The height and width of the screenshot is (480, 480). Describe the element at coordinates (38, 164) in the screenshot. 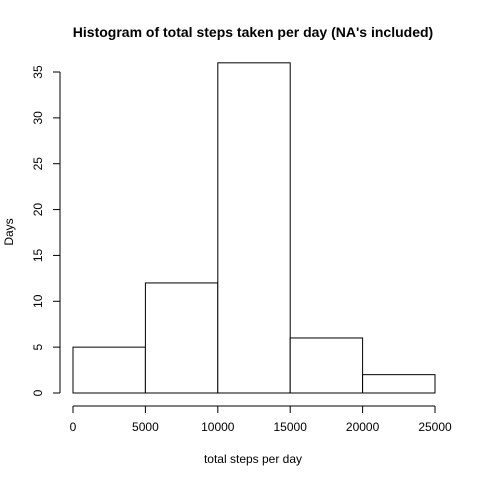

I see `y-tick-label-5: 25` at that location.